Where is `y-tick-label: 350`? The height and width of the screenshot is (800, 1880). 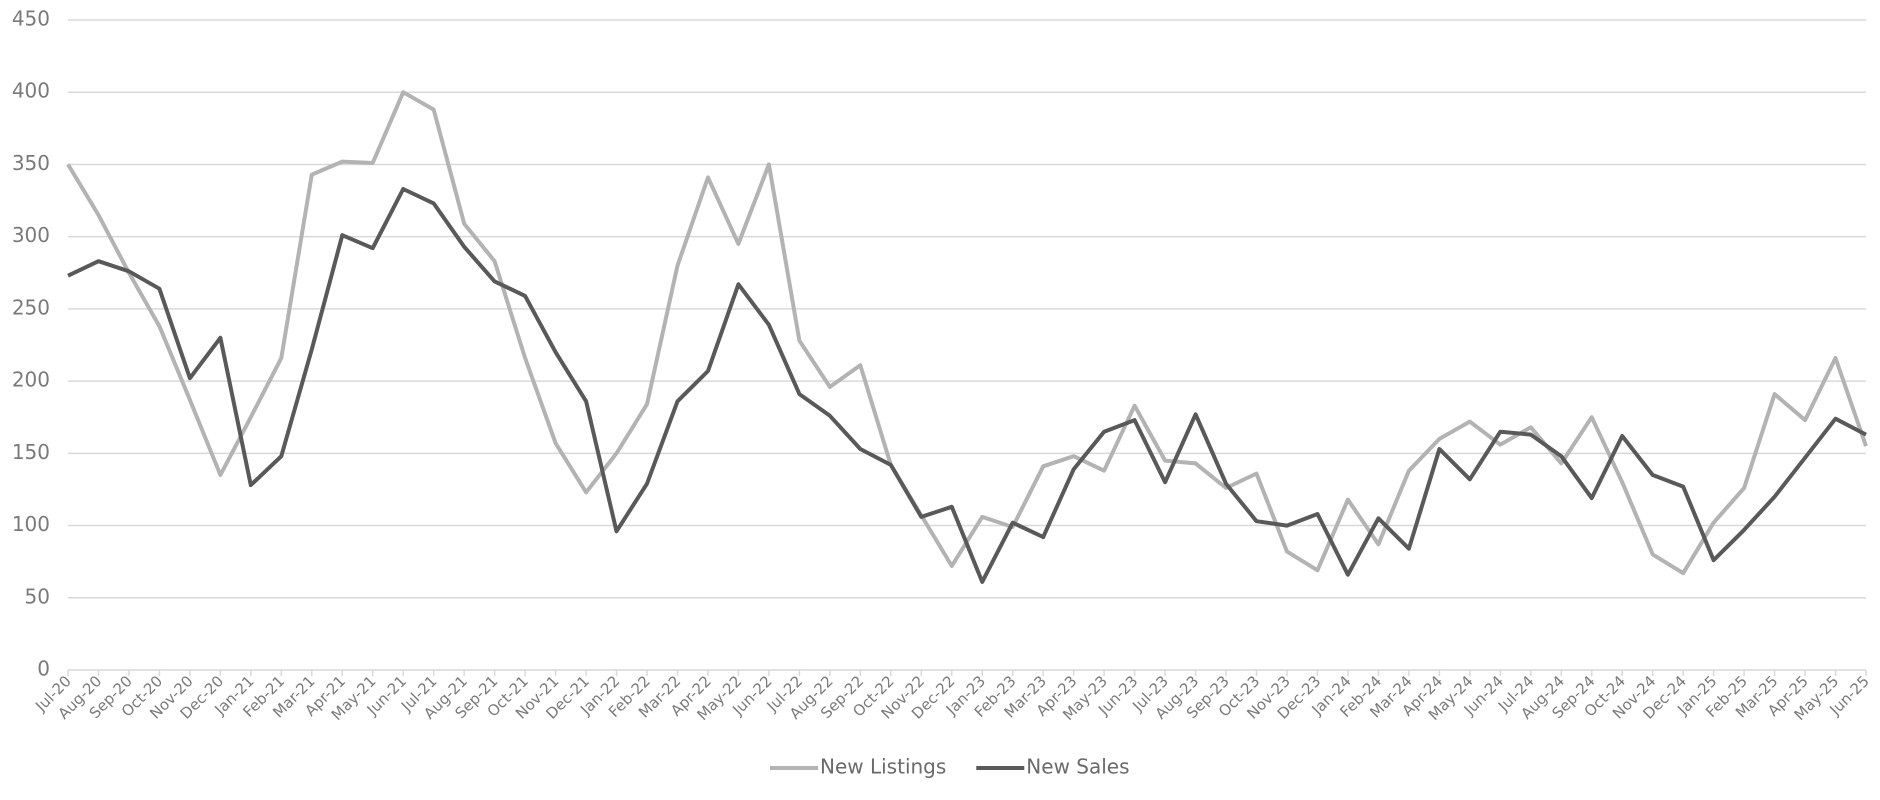 y-tick-label: 350 is located at coordinates (31, 163).